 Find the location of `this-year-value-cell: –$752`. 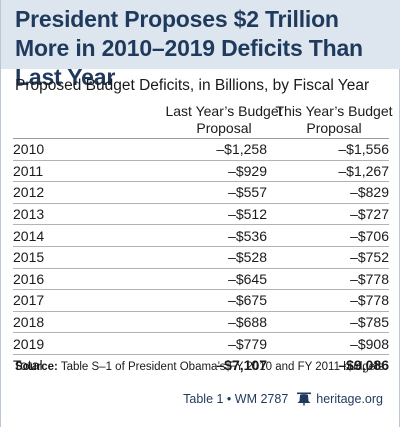

this-year-value-cell: –$752 is located at coordinates (328, 257).